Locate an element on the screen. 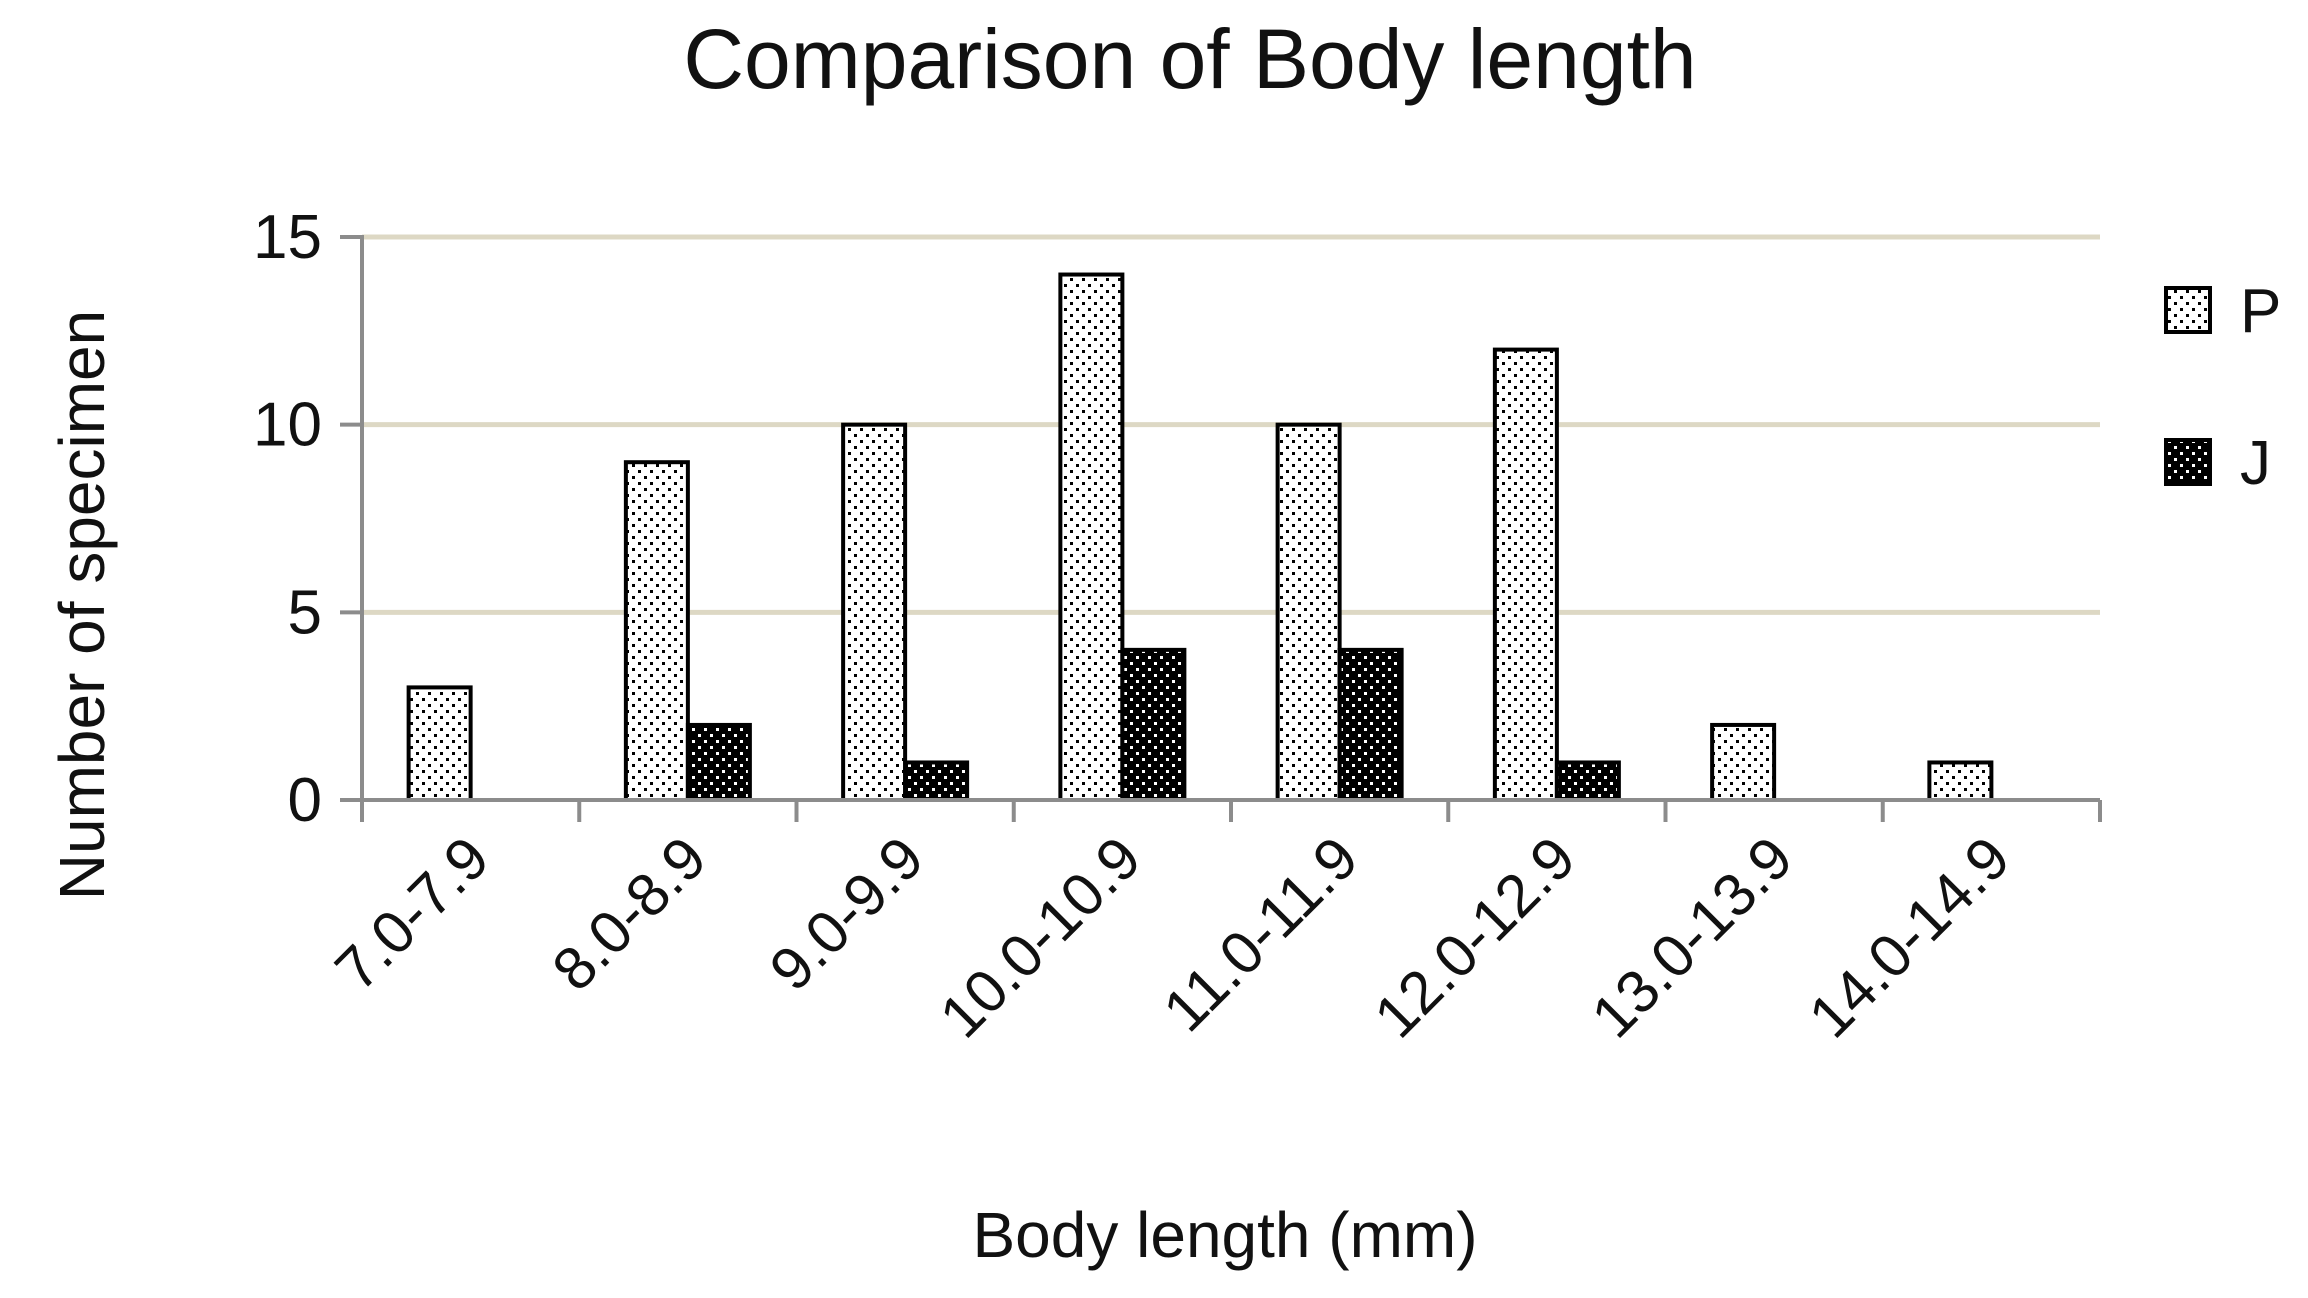  y-tick-label: 15 is located at coordinates (287, 237).